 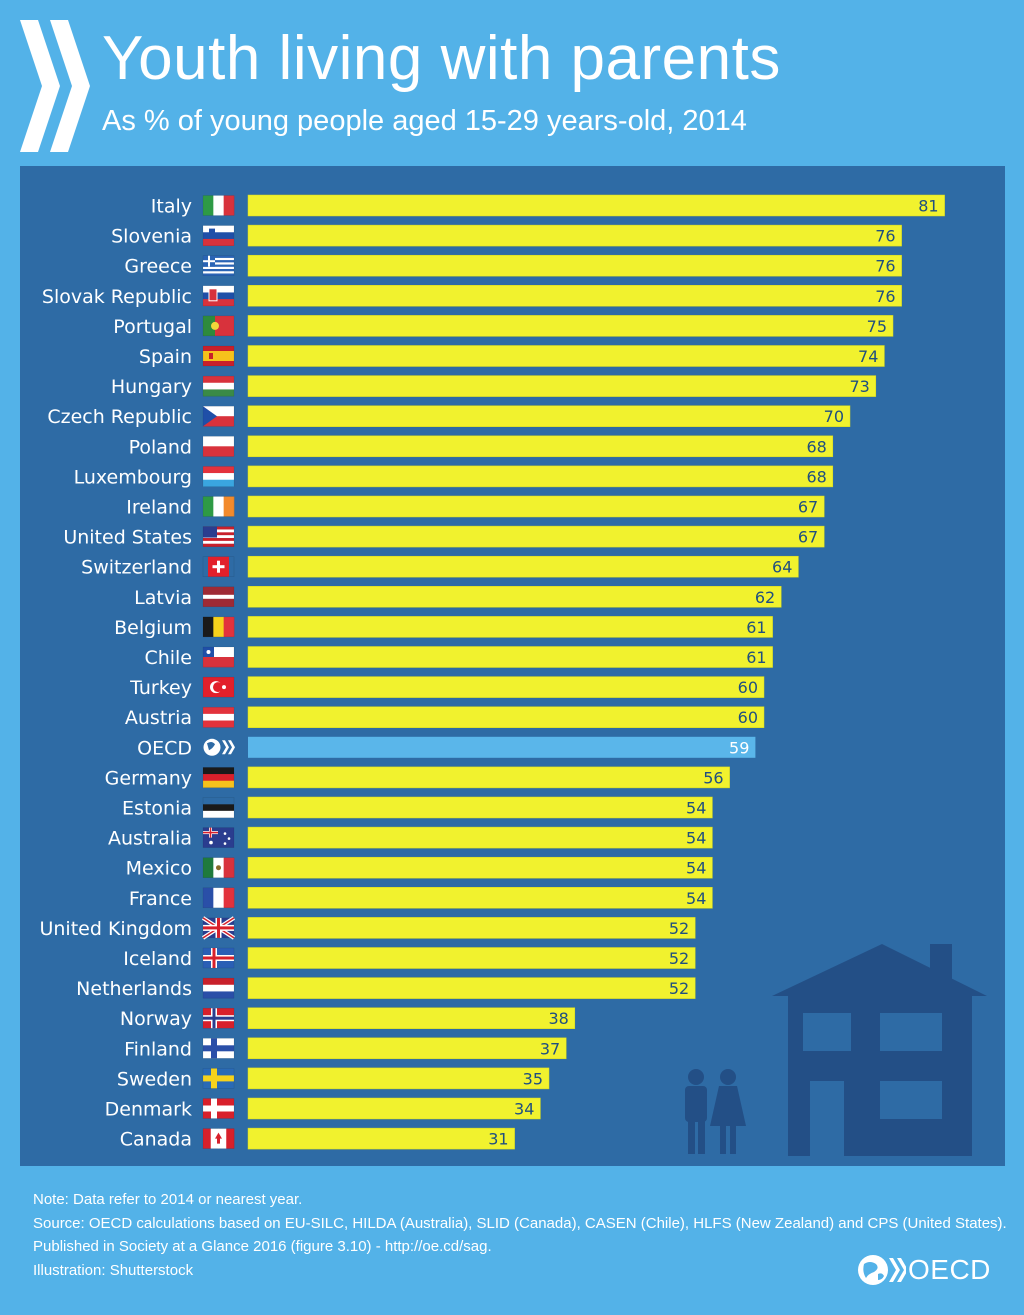 What do you see at coordinates (218, 1018) in the screenshot?
I see `norway-flag-icon` at bounding box center [218, 1018].